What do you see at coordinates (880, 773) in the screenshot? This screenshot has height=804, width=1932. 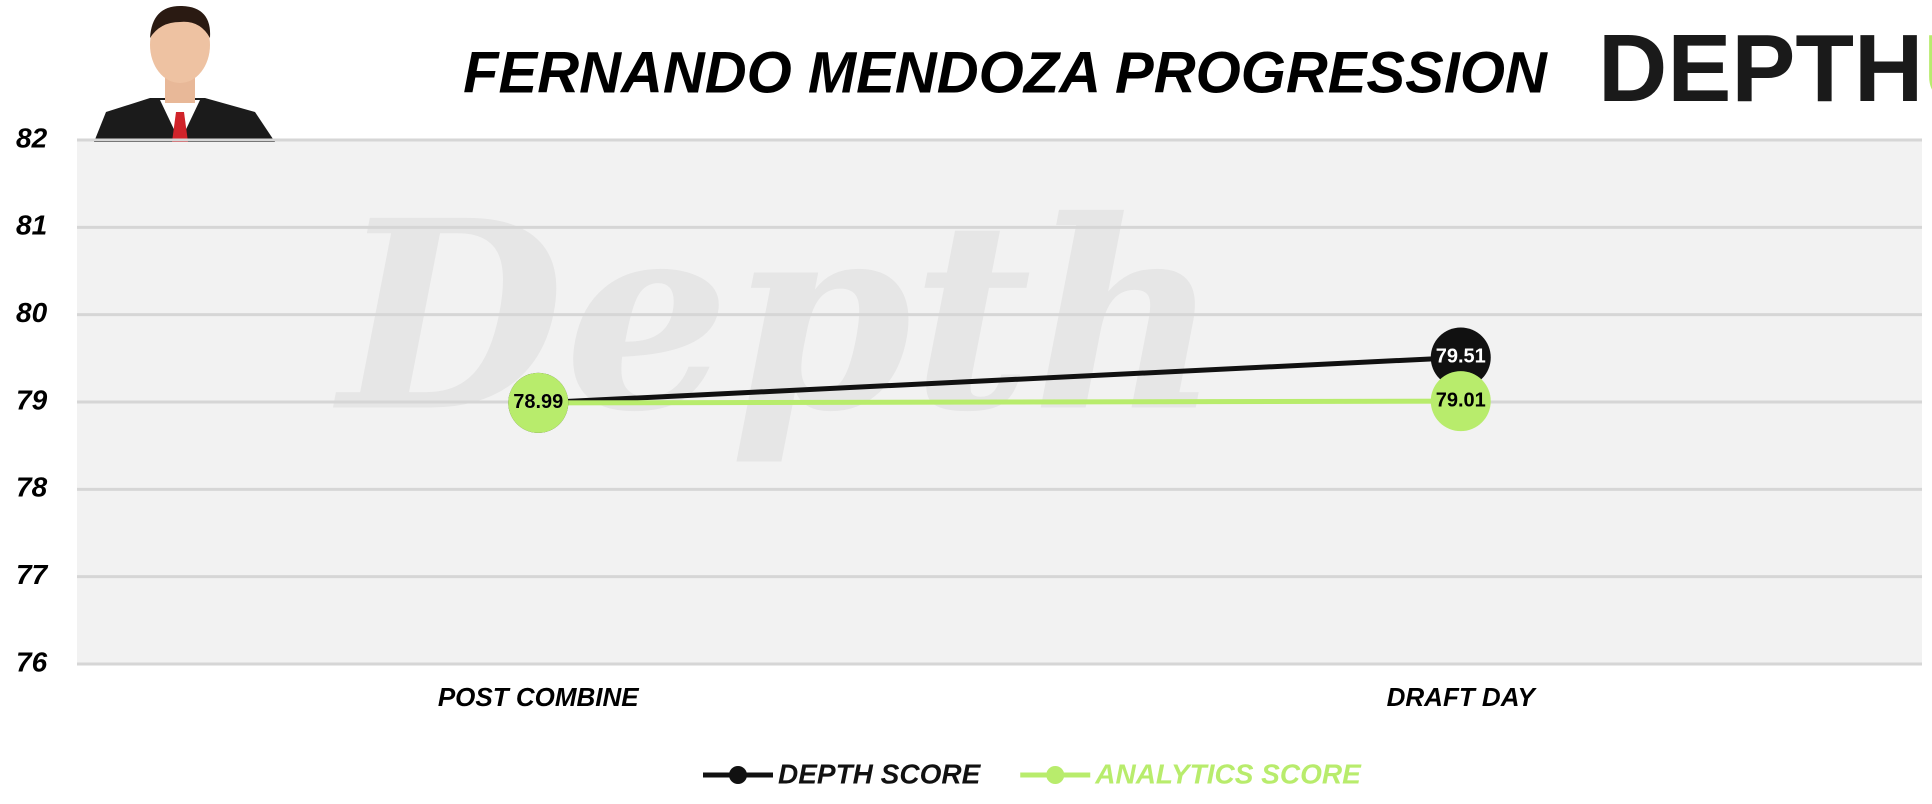 I see `legend-label: DEPTH SCORE` at bounding box center [880, 773].